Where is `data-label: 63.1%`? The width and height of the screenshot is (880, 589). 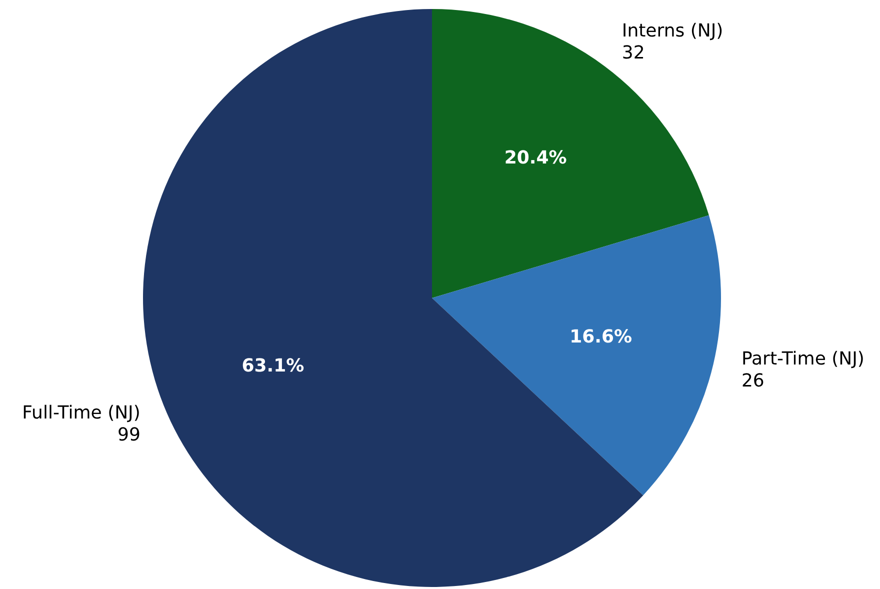 data-label: 63.1% is located at coordinates (273, 366).